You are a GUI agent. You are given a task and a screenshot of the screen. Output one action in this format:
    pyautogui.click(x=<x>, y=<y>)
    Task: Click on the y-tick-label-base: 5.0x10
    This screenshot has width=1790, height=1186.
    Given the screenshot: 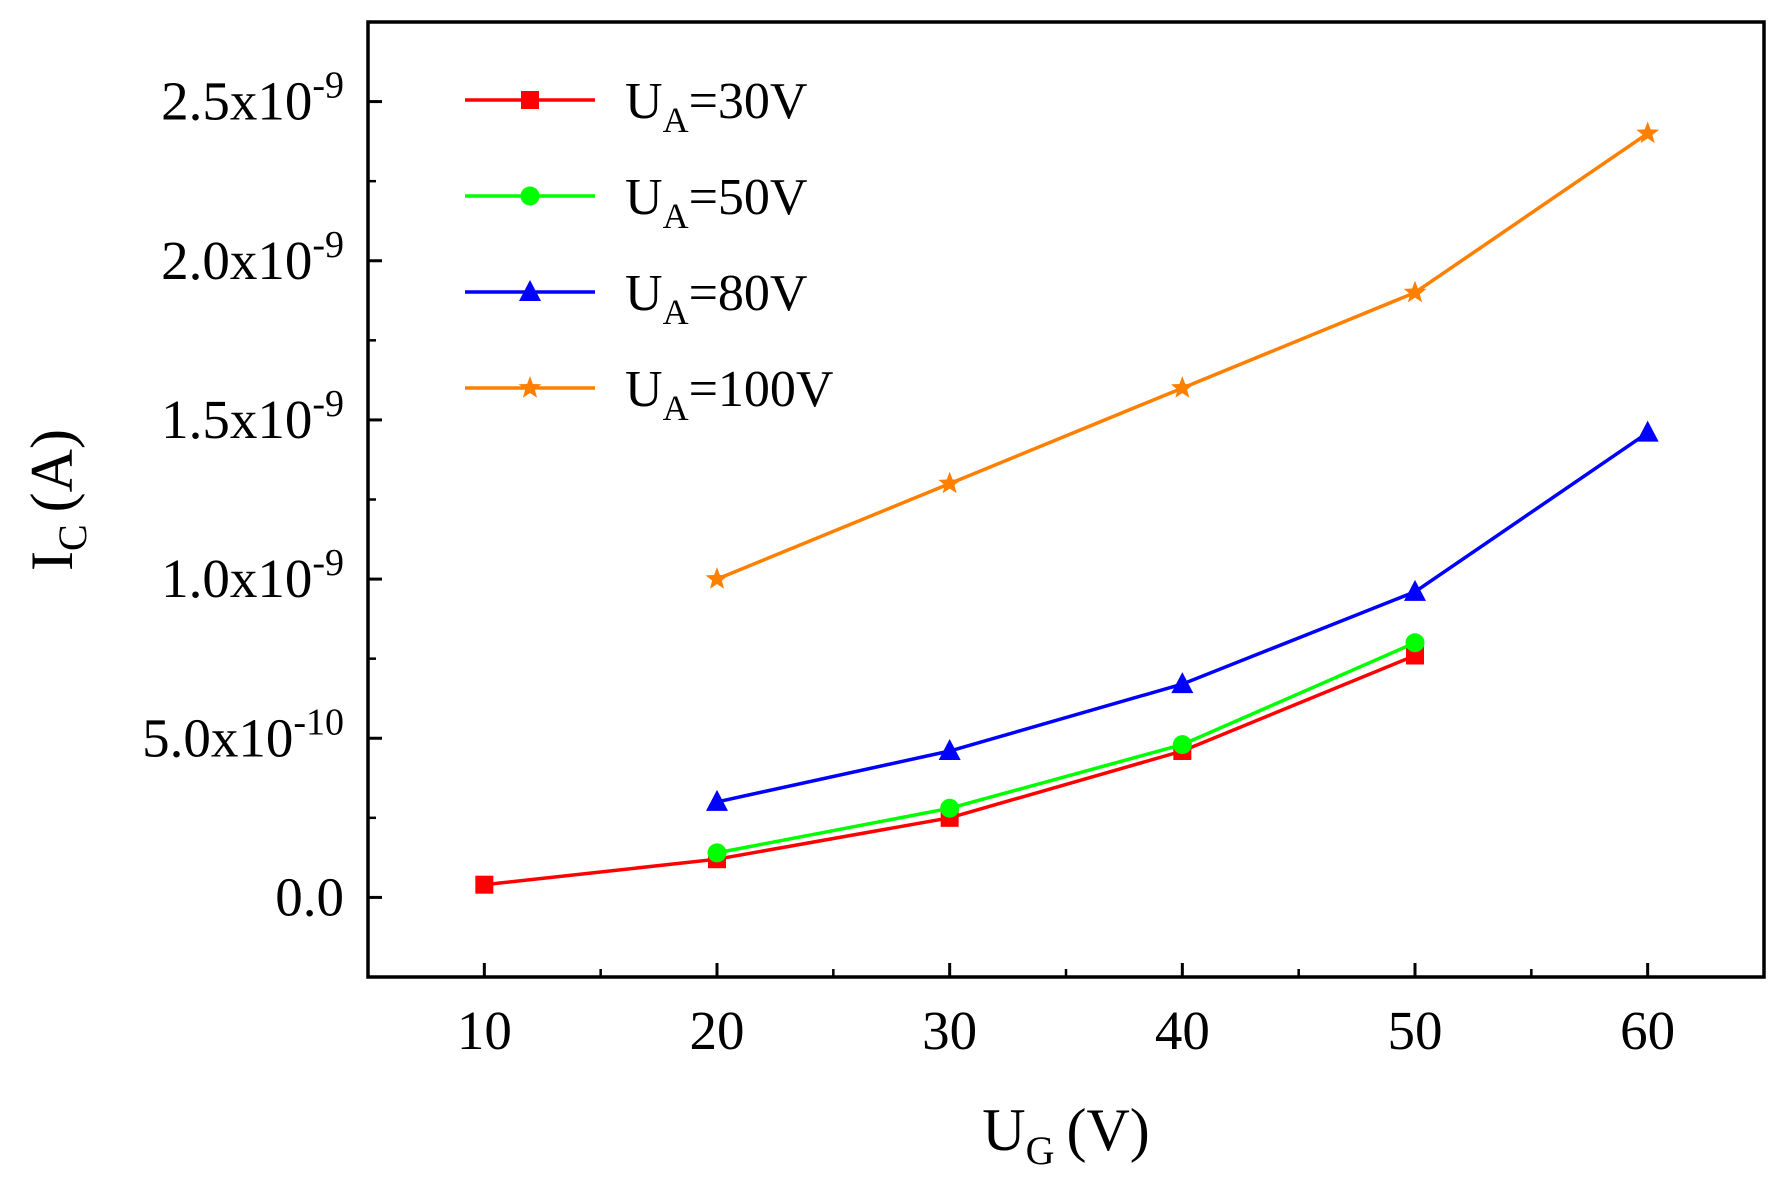 What is the action you would take?
    pyautogui.click(x=217, y=737)
    